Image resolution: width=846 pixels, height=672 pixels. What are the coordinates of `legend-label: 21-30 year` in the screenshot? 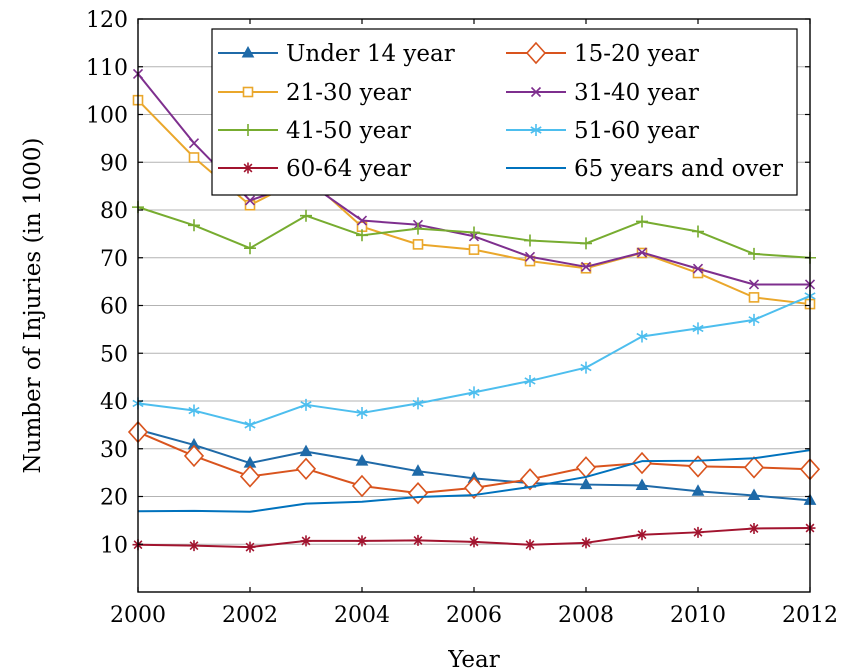 It's located at (348, 93).